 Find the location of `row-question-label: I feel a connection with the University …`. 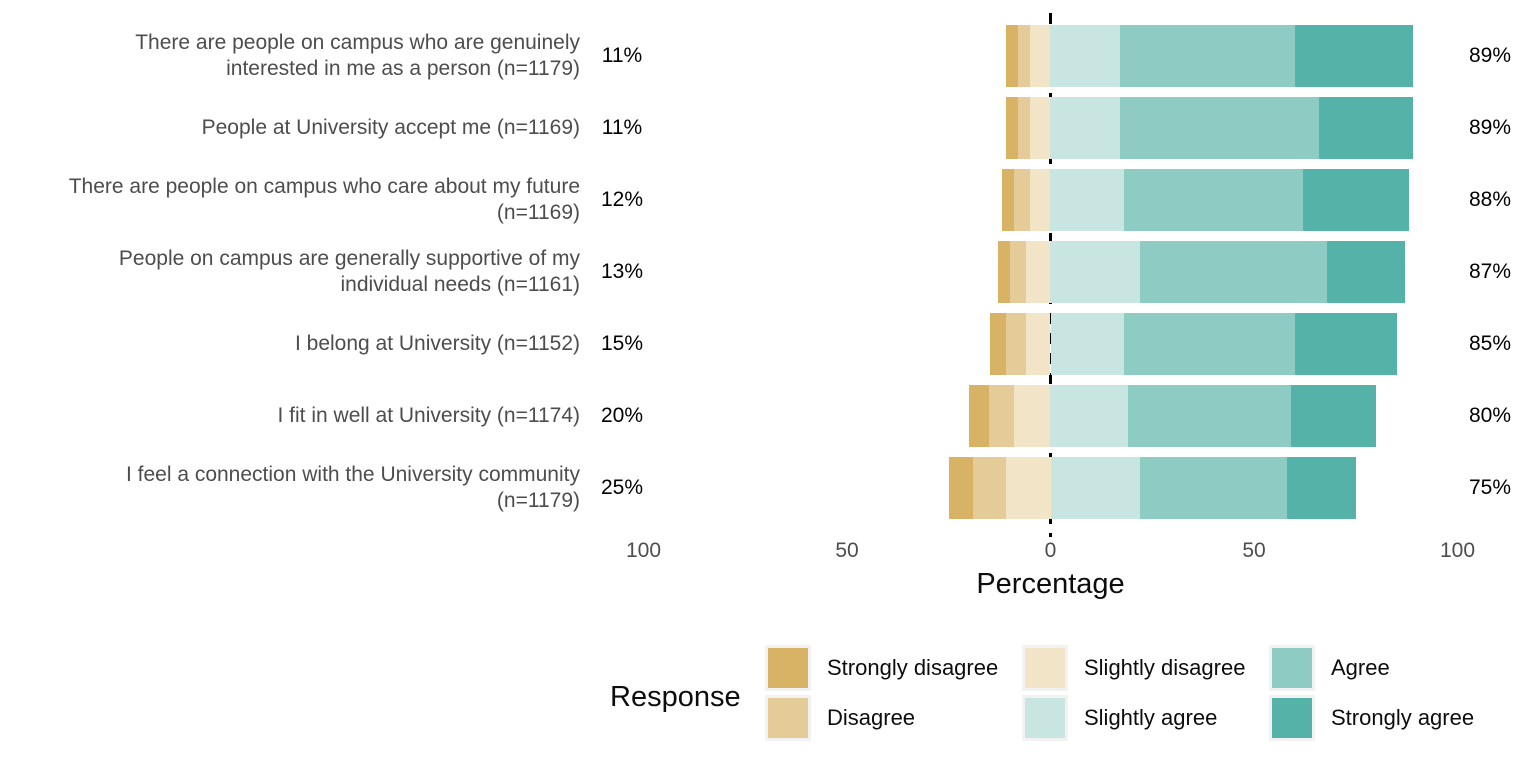

row-question-label: I feel a connection with the University … is located at coordinates (352, 487).